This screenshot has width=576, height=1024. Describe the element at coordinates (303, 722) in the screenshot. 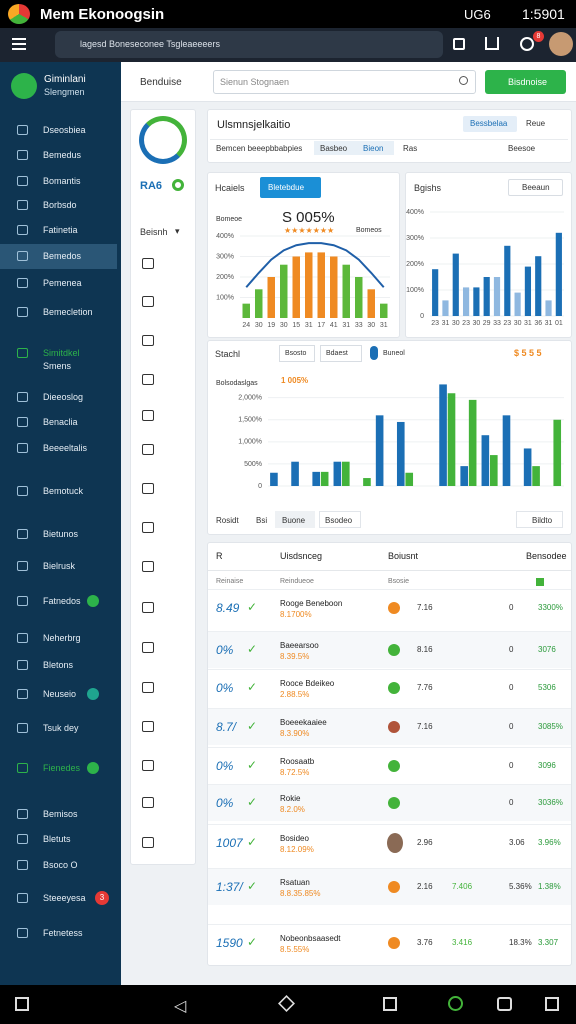

I see `row-name: Boeeekaaiee` at that location.